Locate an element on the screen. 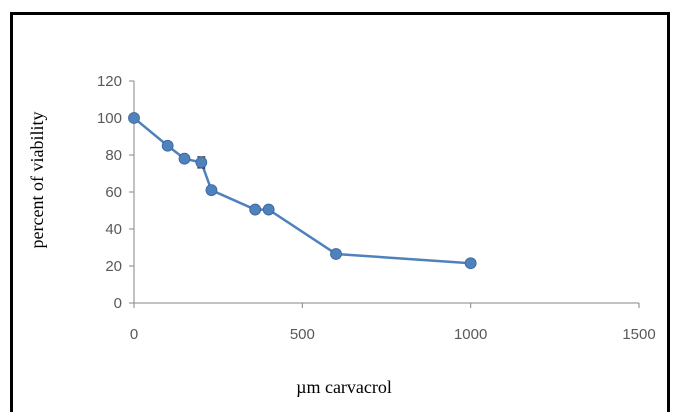 The height and width of the screenshot is (412, 676). y-tick-label: 20 is located at coordinates (113, 266).